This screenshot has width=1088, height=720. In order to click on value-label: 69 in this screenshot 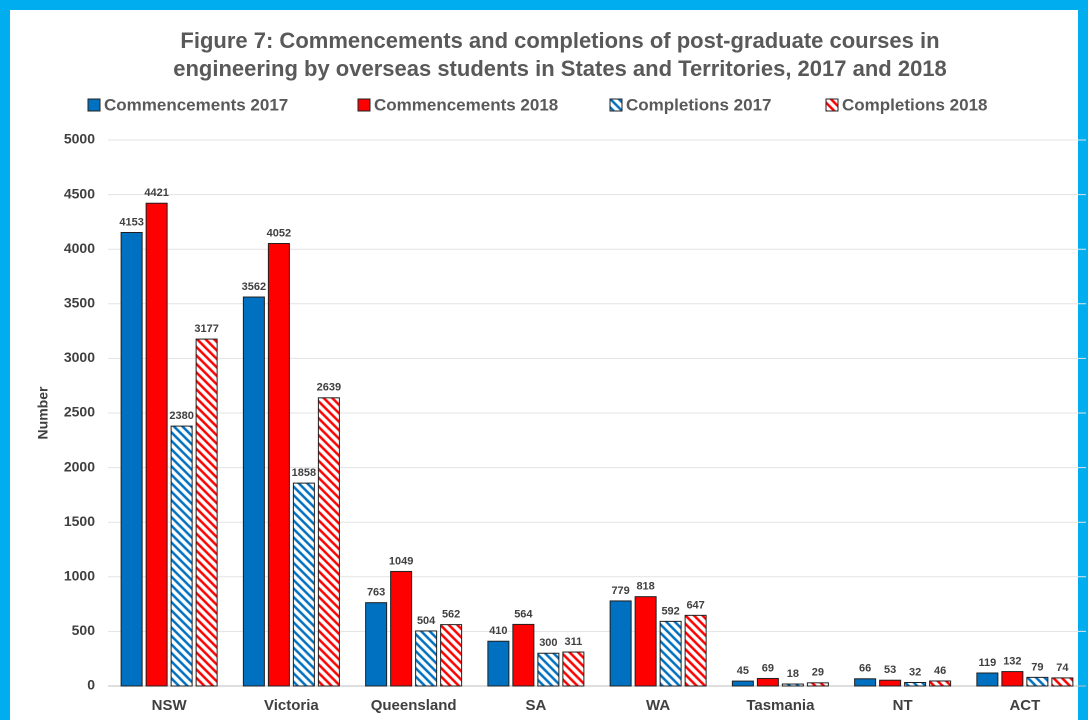, I will do `click(768, 668)`.